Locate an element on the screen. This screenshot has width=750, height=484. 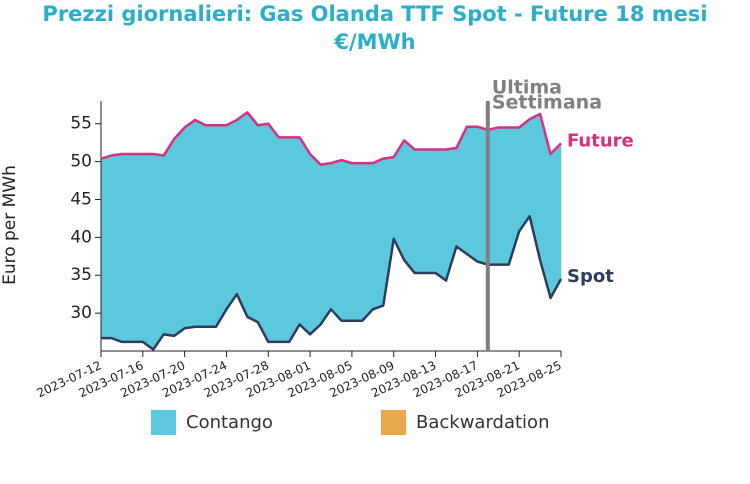
annotation-label: Settimana is located at coordinates (547, 103).